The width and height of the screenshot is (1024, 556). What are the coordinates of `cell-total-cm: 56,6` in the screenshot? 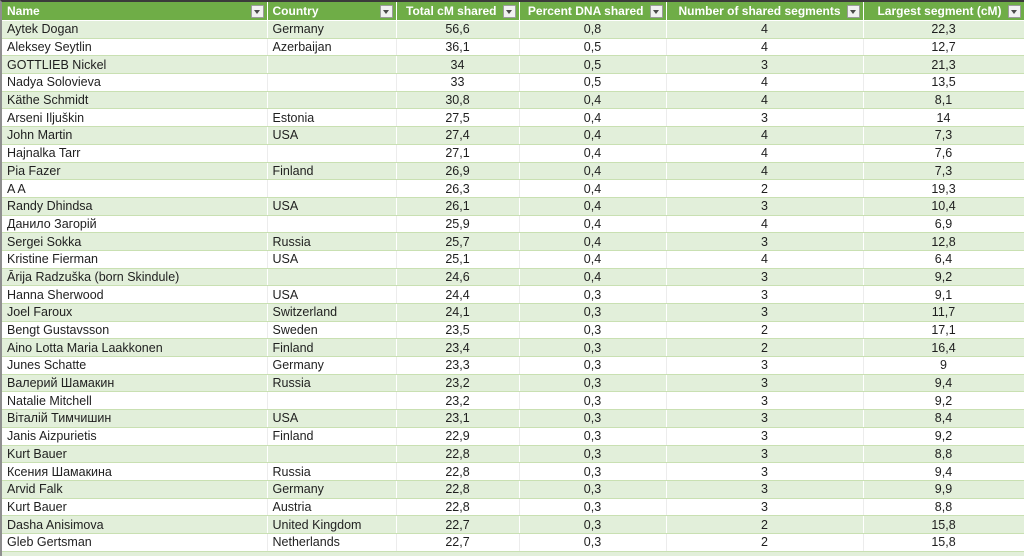 It's located at (458, 29).